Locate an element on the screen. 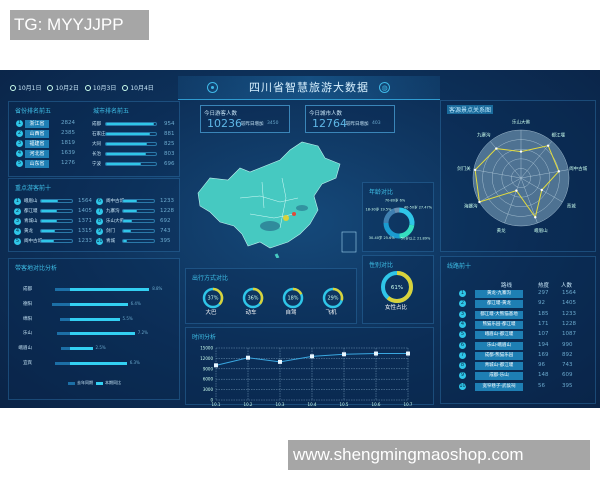 This screenshot has height=480, width=600. route-name: 熊猫乐园-都江堰 is located at coordinates (499, 324).